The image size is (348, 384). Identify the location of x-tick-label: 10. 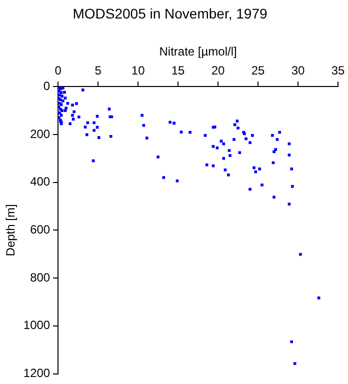
(138, 71).